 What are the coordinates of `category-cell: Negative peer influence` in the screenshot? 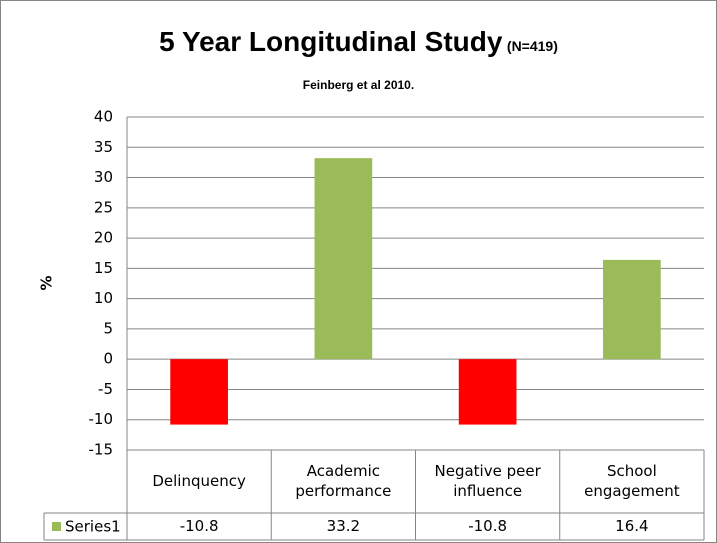 It's located at (487, 481).